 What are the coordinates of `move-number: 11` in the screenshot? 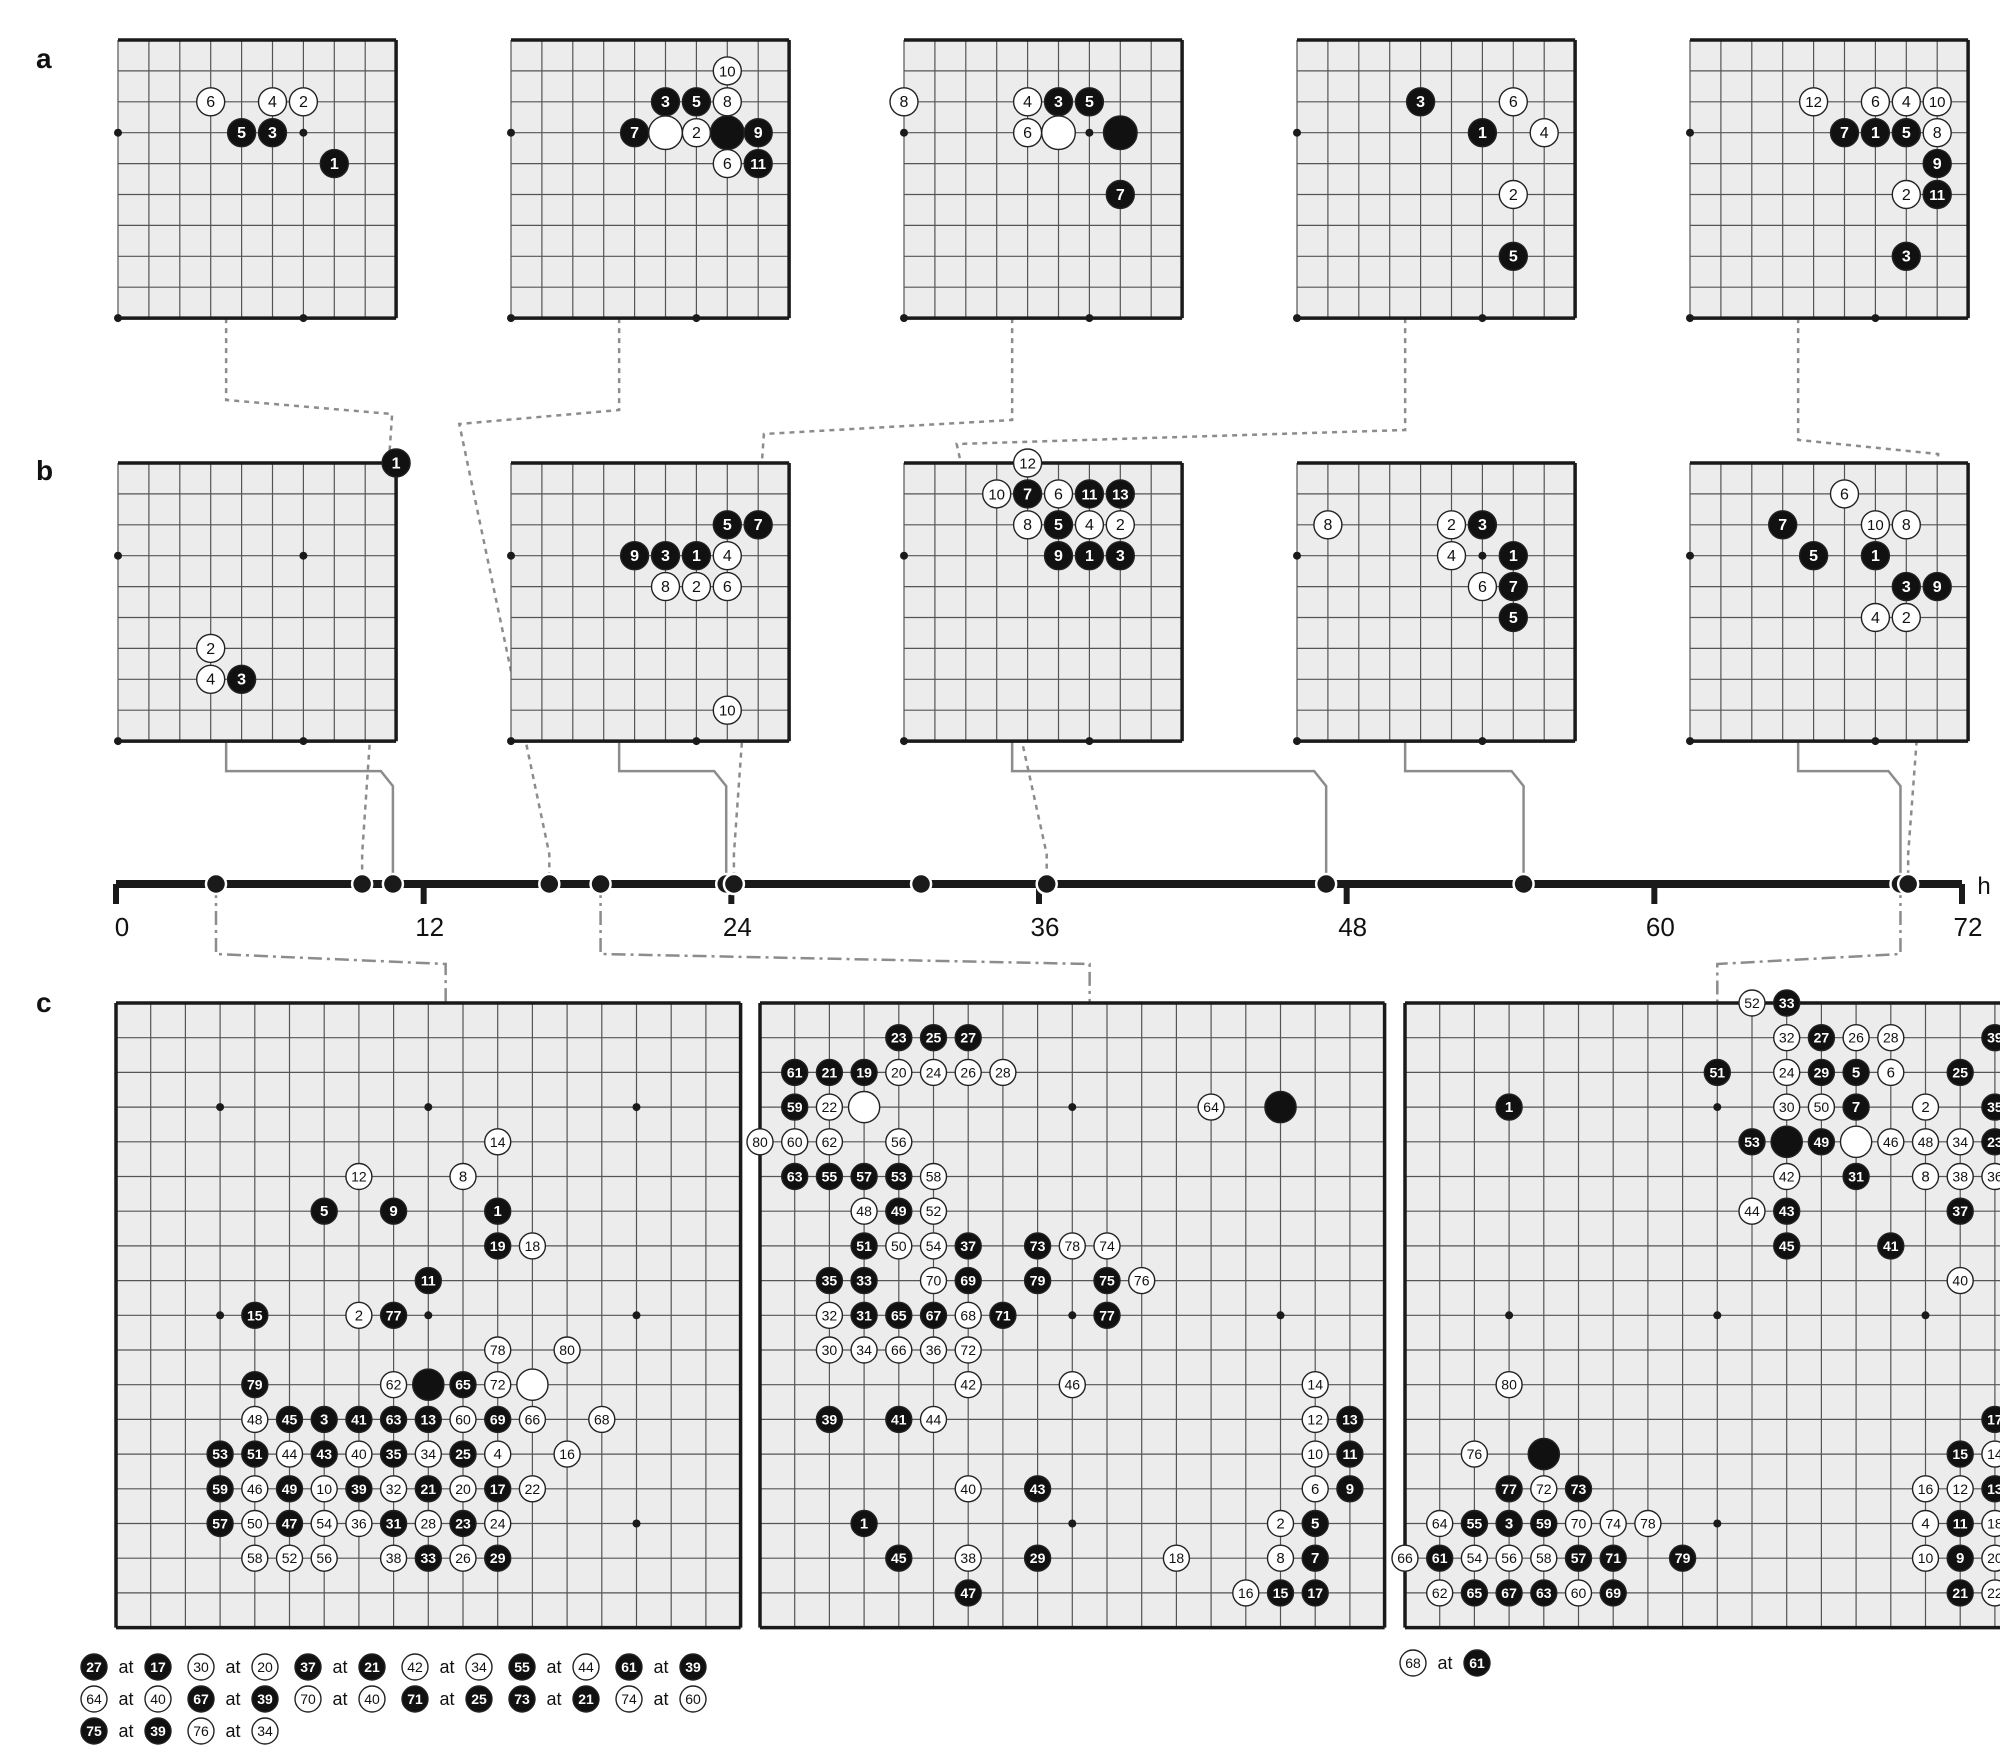 It's located at (1349, 1454).